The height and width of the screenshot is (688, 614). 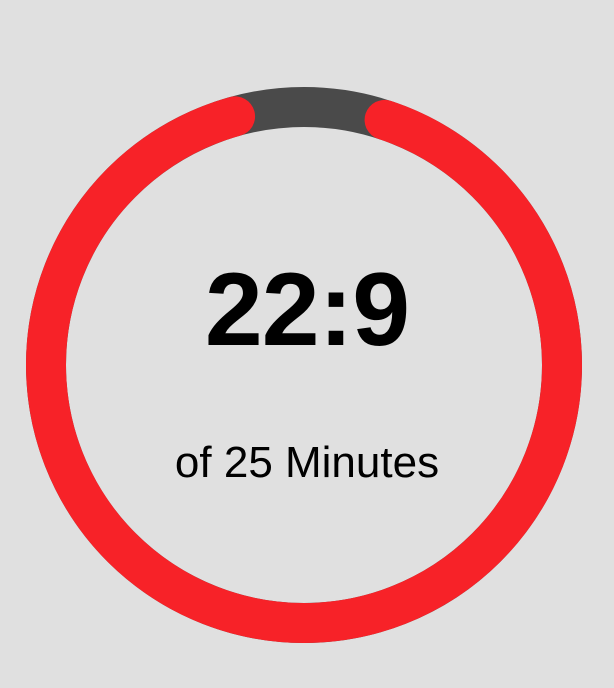 I want to click on total-duration-label: of 25 Minutes, so click(x=307, y=462).